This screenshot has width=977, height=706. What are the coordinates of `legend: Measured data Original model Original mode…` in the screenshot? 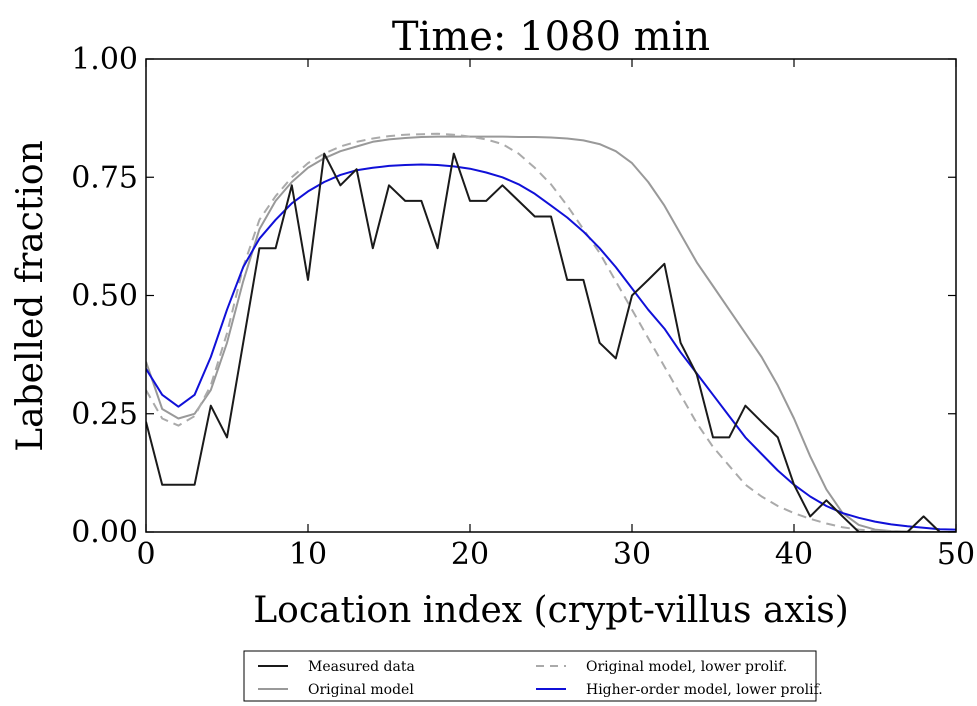 It's located at (533, 676).